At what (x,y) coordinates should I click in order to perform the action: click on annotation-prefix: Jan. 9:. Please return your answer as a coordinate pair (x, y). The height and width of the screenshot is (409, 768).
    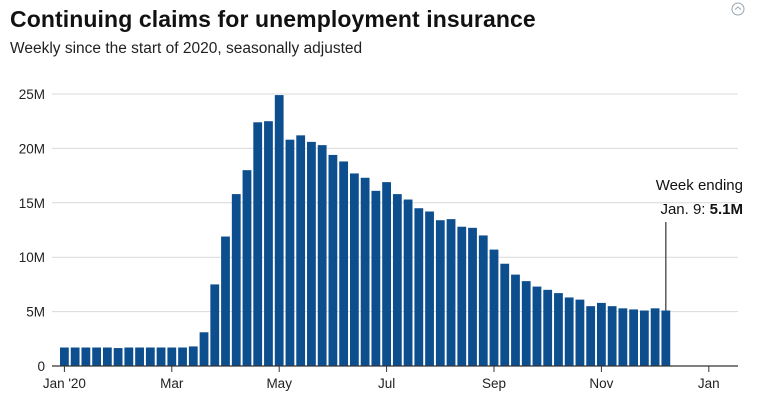
    Looking at the image, I should click on (684, 209).